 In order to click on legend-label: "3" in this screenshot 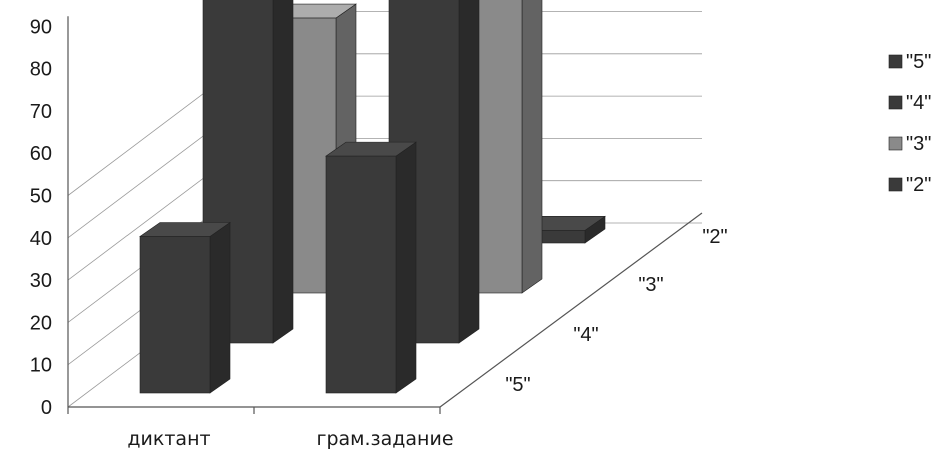, I will do `click(918, 144)`.